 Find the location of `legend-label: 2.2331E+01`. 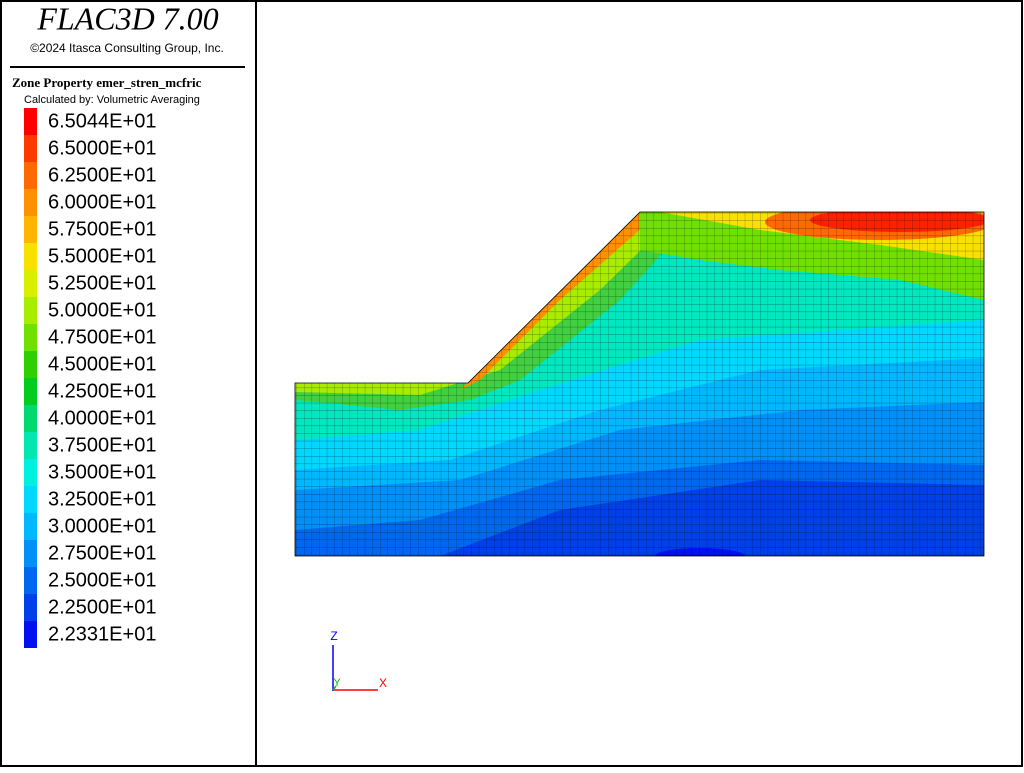

legend-label: 2.2331E+01 is located at coordinates (102, 634).